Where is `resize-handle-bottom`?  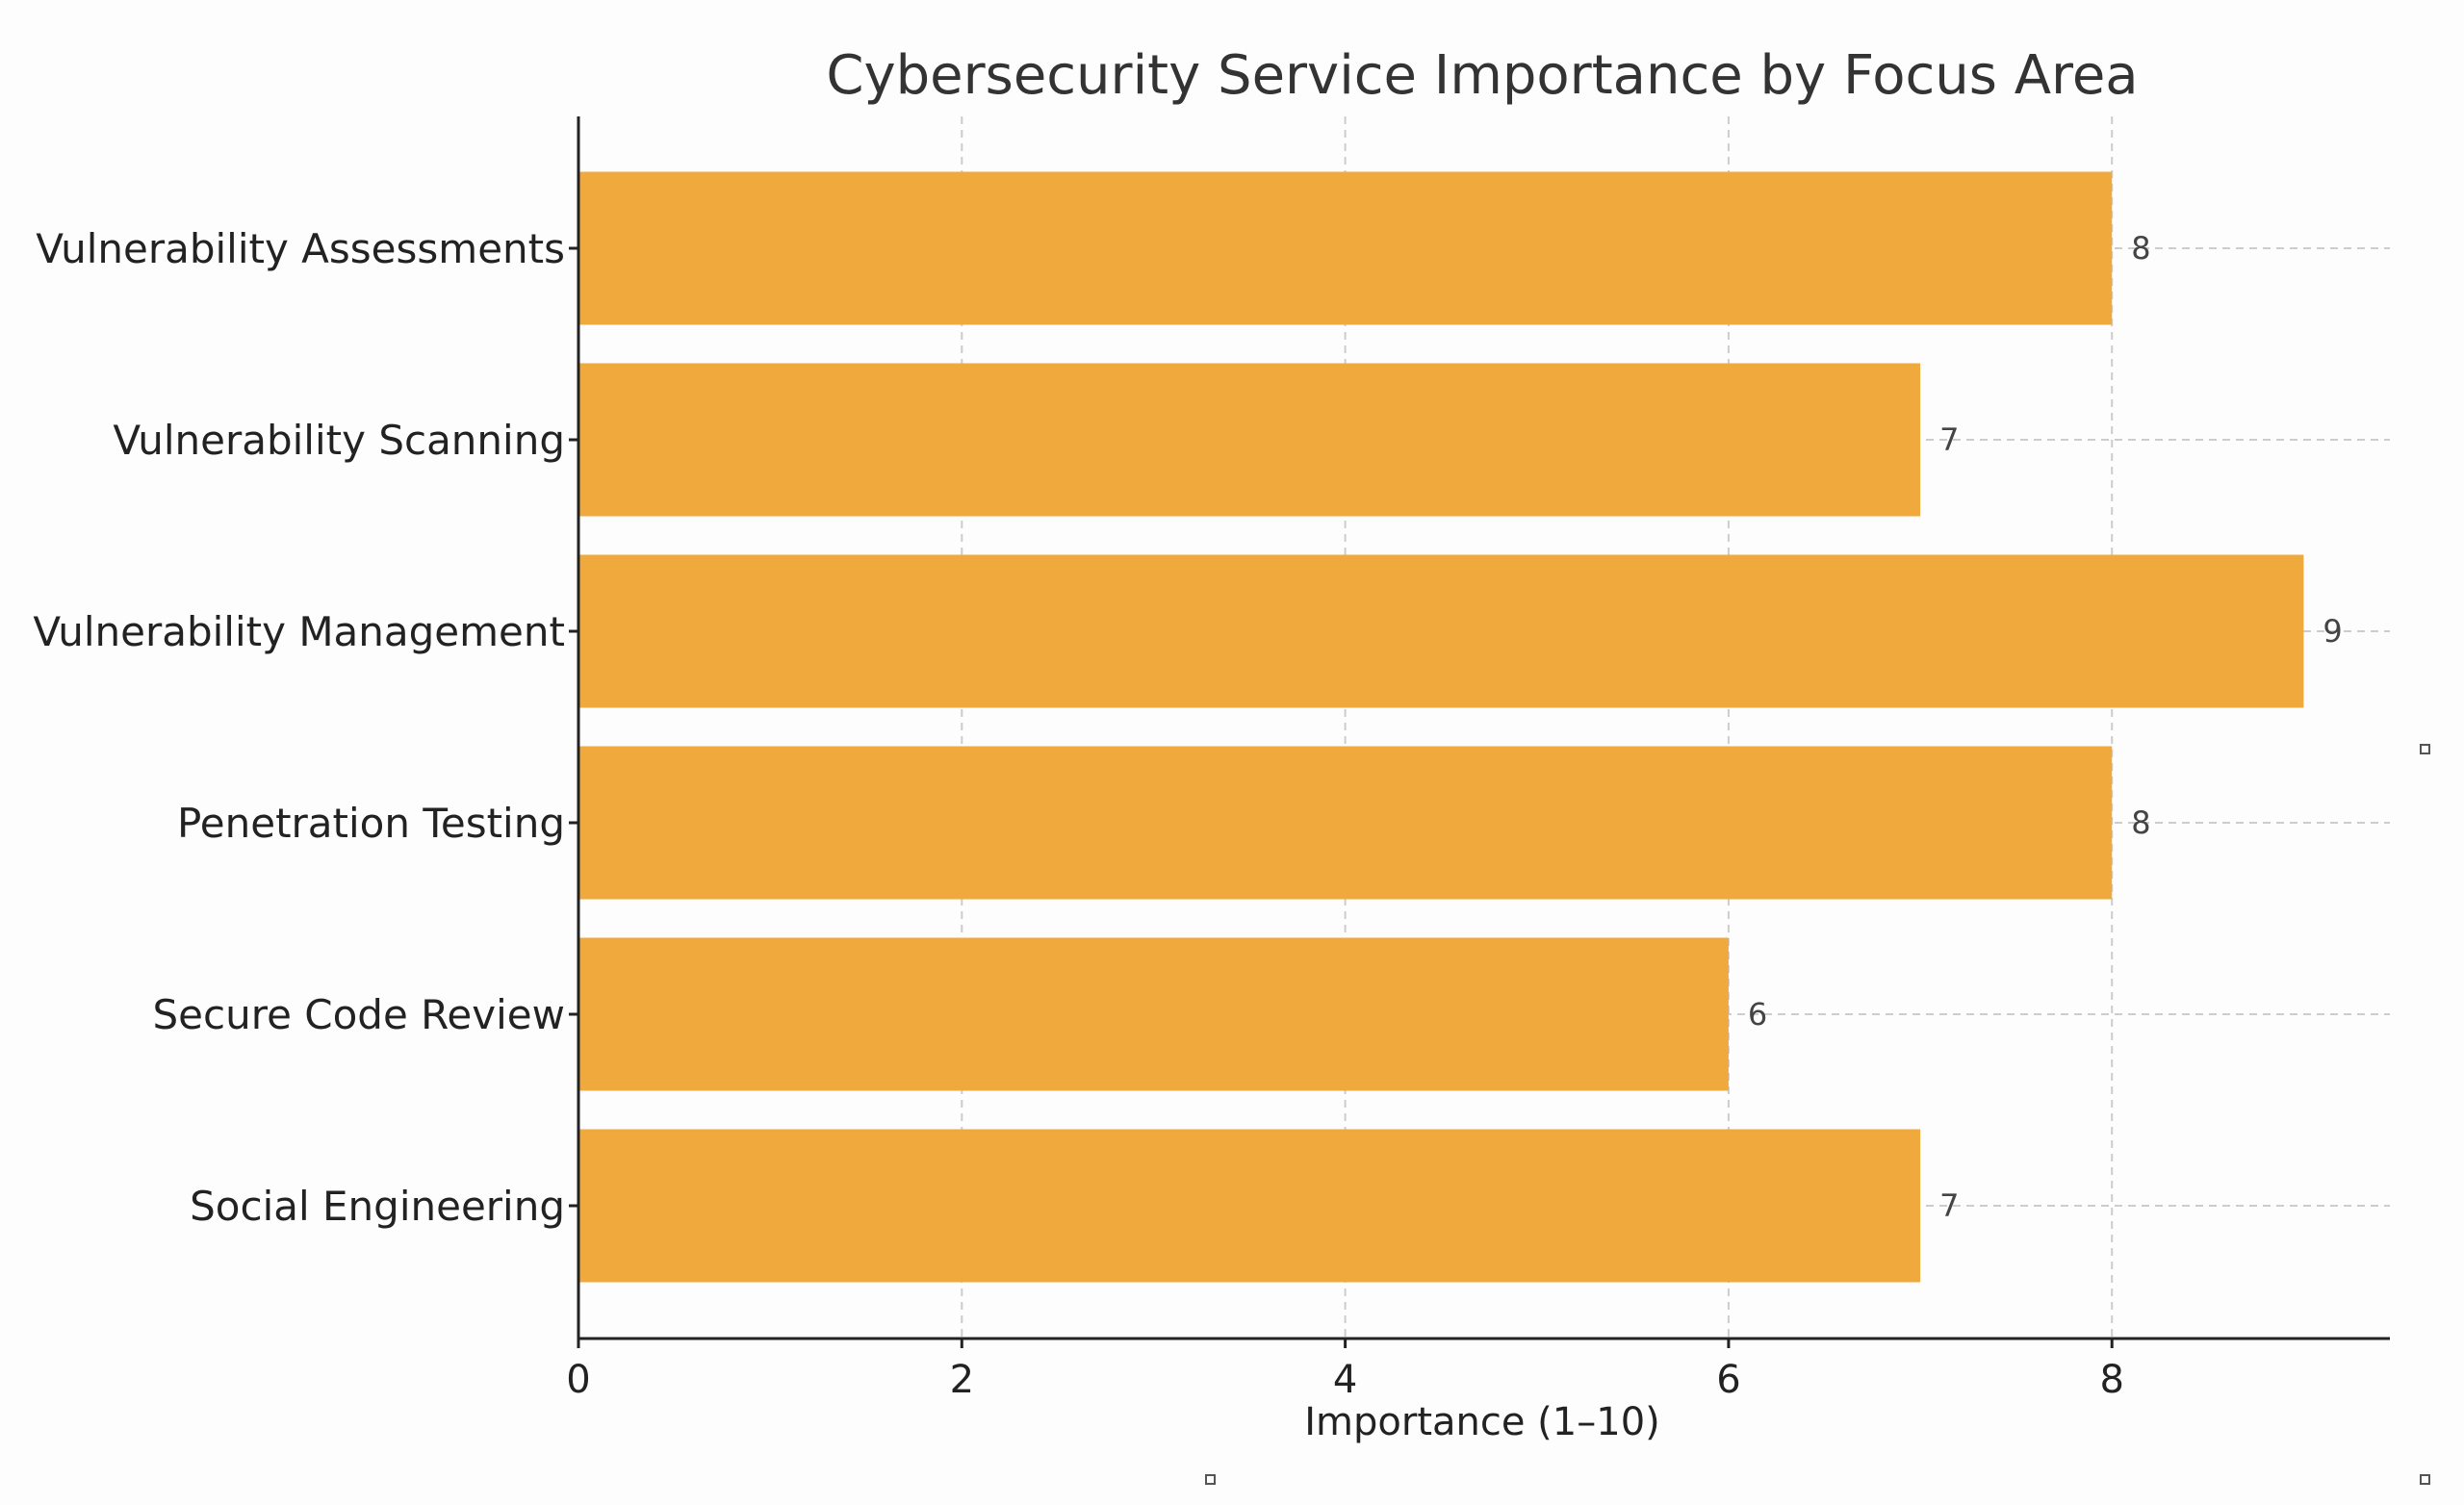 resize-handle-bottom is located at coordinates (1210, 1480).